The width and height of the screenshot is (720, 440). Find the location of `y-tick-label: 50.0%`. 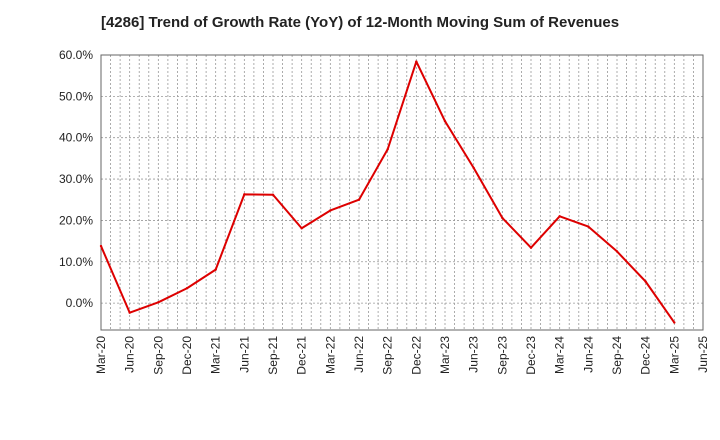

y-tick-label: 50.0% is located at coordinates (76, 96).